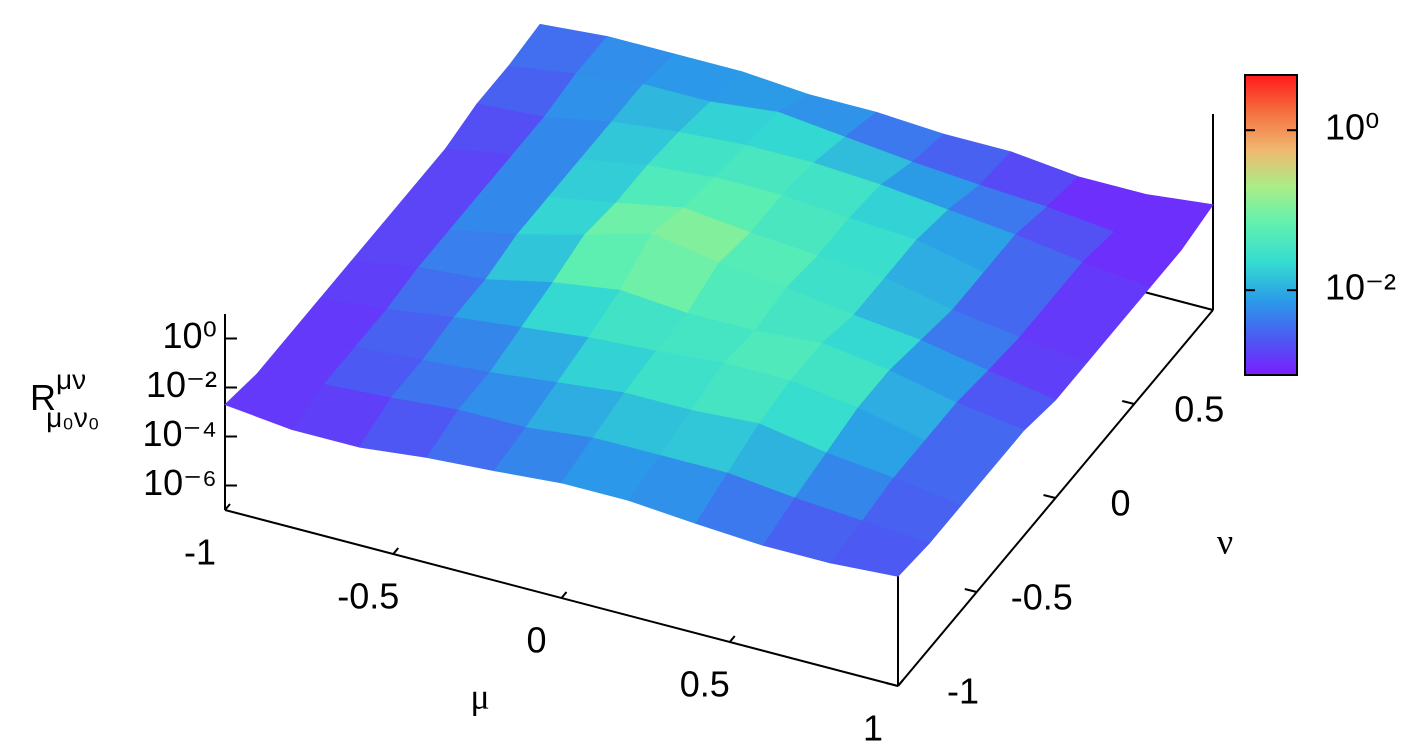 Image resolution: width=1411 pixels, height=749 pixels. What do you see at coordinates (873, 726) in the screenshot?
I see `x-tick-label: 1` at bounding box center [873, 726].